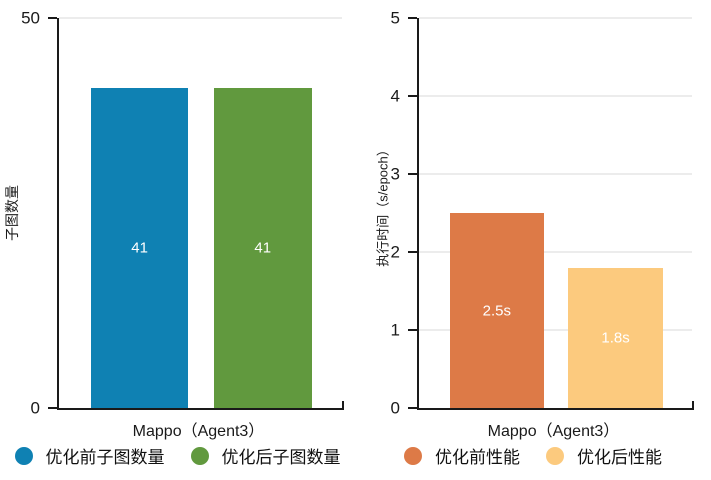 The image size is (711, 480). What do you see at coordinates (395, 252) in the screenshot?
I see `y-tick-label: 2` at bounding box center [395, 252].